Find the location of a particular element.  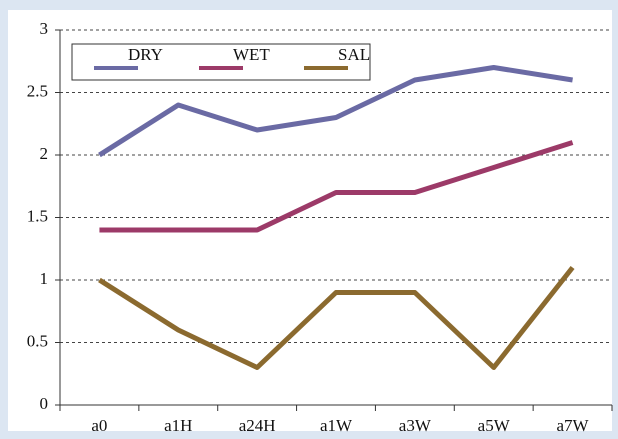

legend-label: WET is located at coordinates (251, 54).